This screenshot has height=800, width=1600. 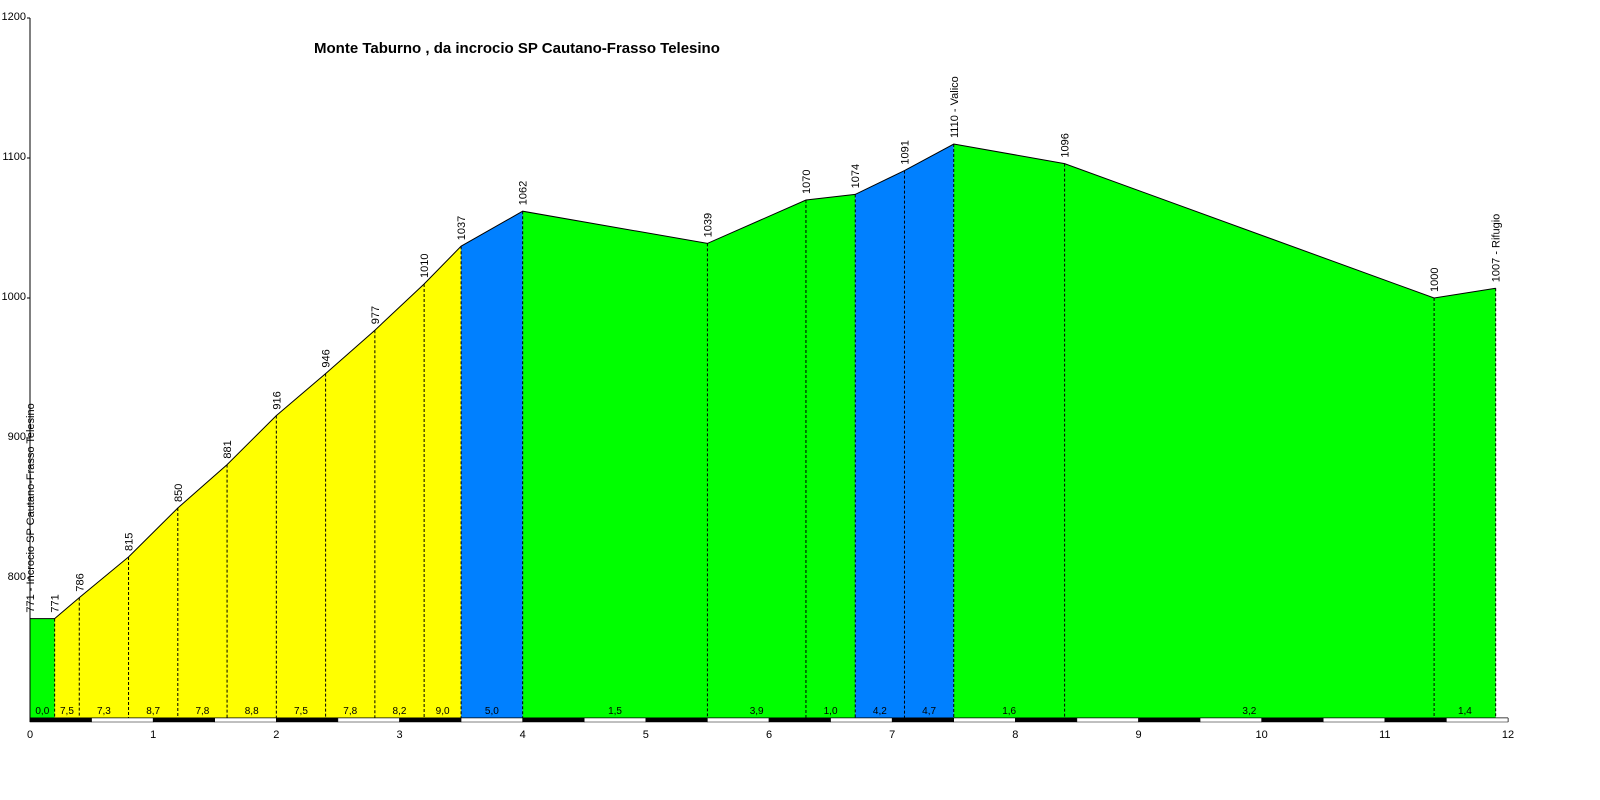 What do you see at coordinates (929, 711) in the screenshot?
I see `gradient-label: 4,7` at bounding box center [929, 711].